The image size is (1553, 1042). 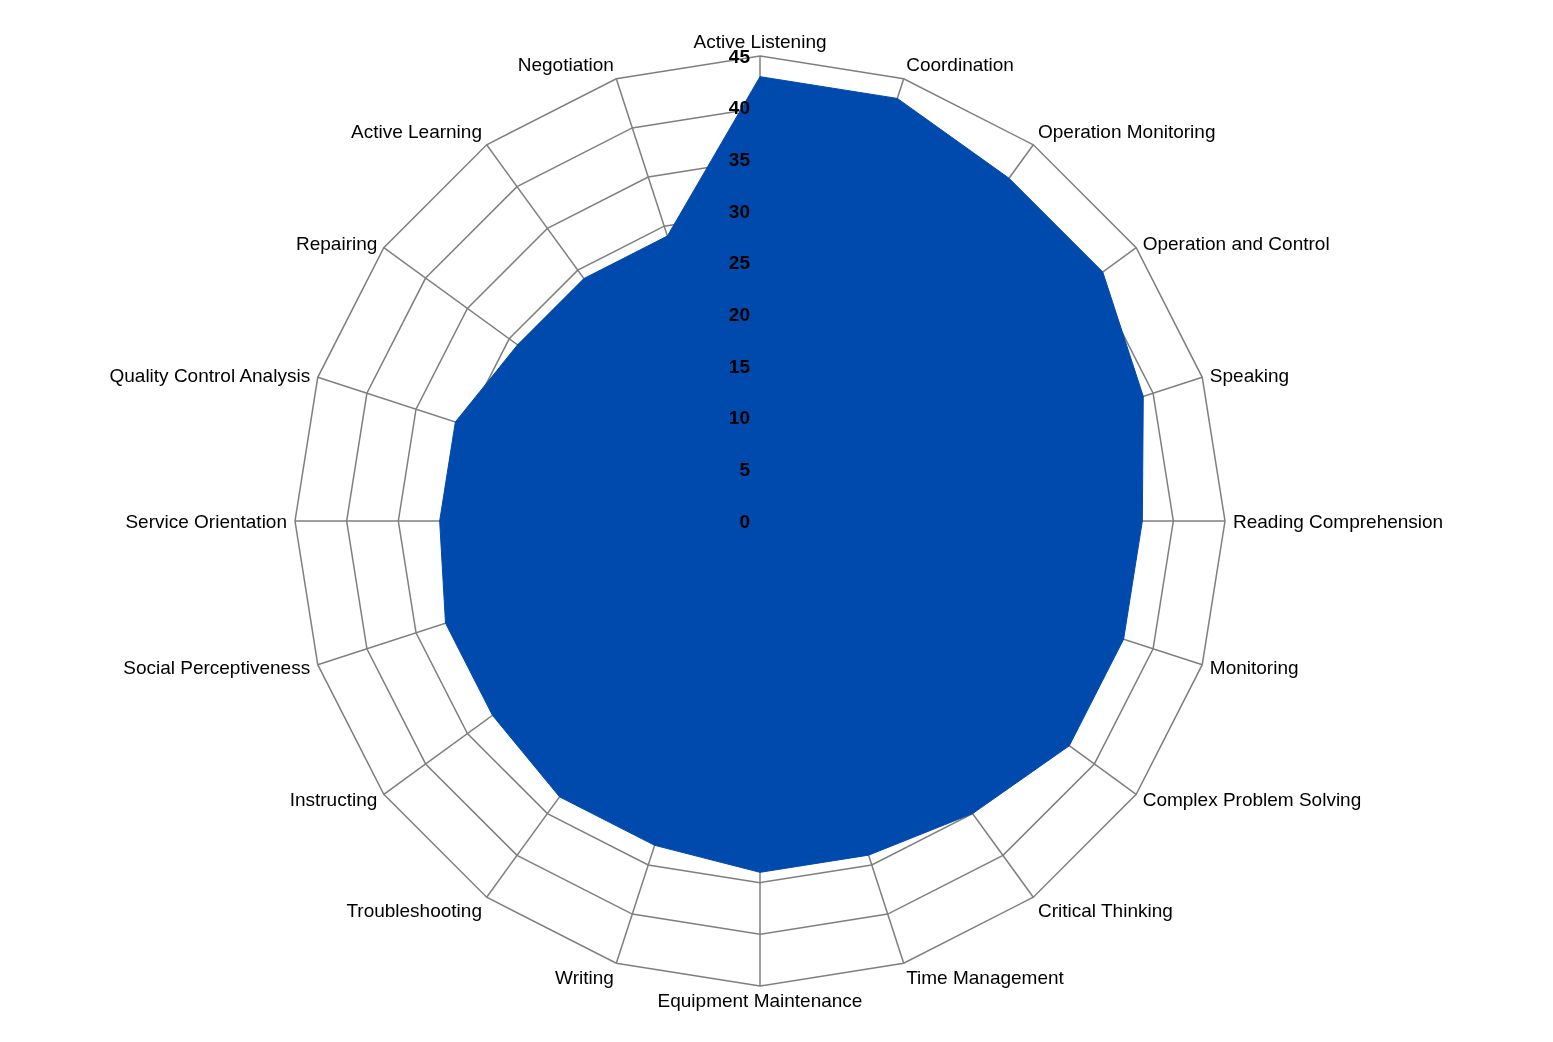 What do you see at coordinates (217, 667) in the screenshot?
I see `spoke-label: Social Perceptiveness` at bounding box center [217, 667].